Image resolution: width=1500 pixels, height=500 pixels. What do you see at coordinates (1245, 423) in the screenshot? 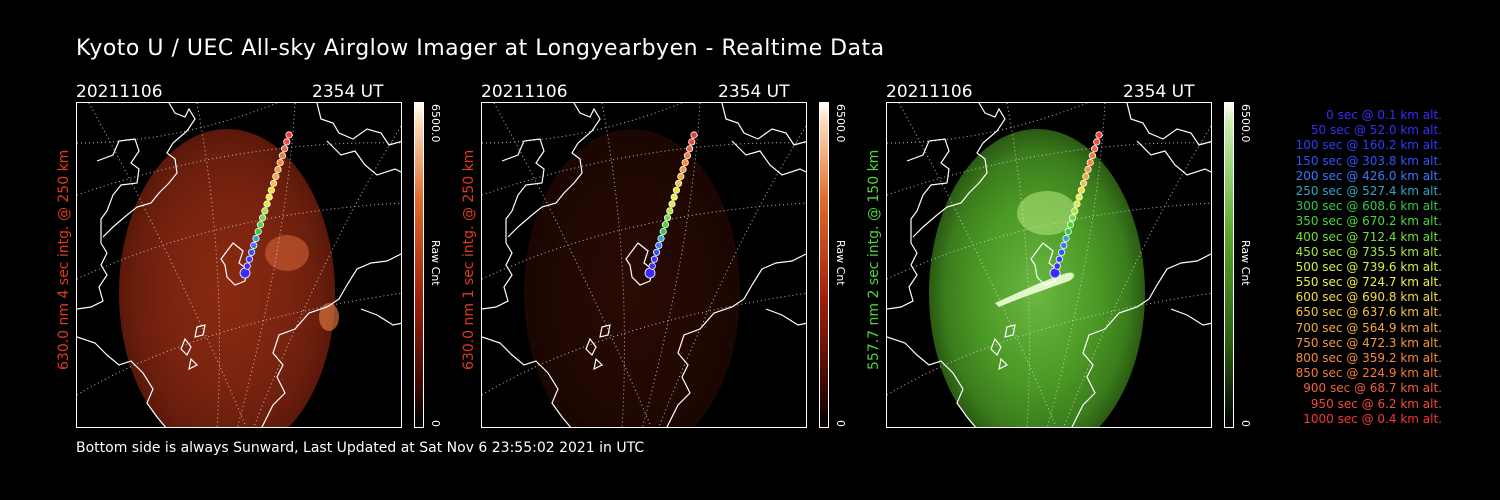
I see `colorbar-3-min: 0` at bounding box center [1245, 423].